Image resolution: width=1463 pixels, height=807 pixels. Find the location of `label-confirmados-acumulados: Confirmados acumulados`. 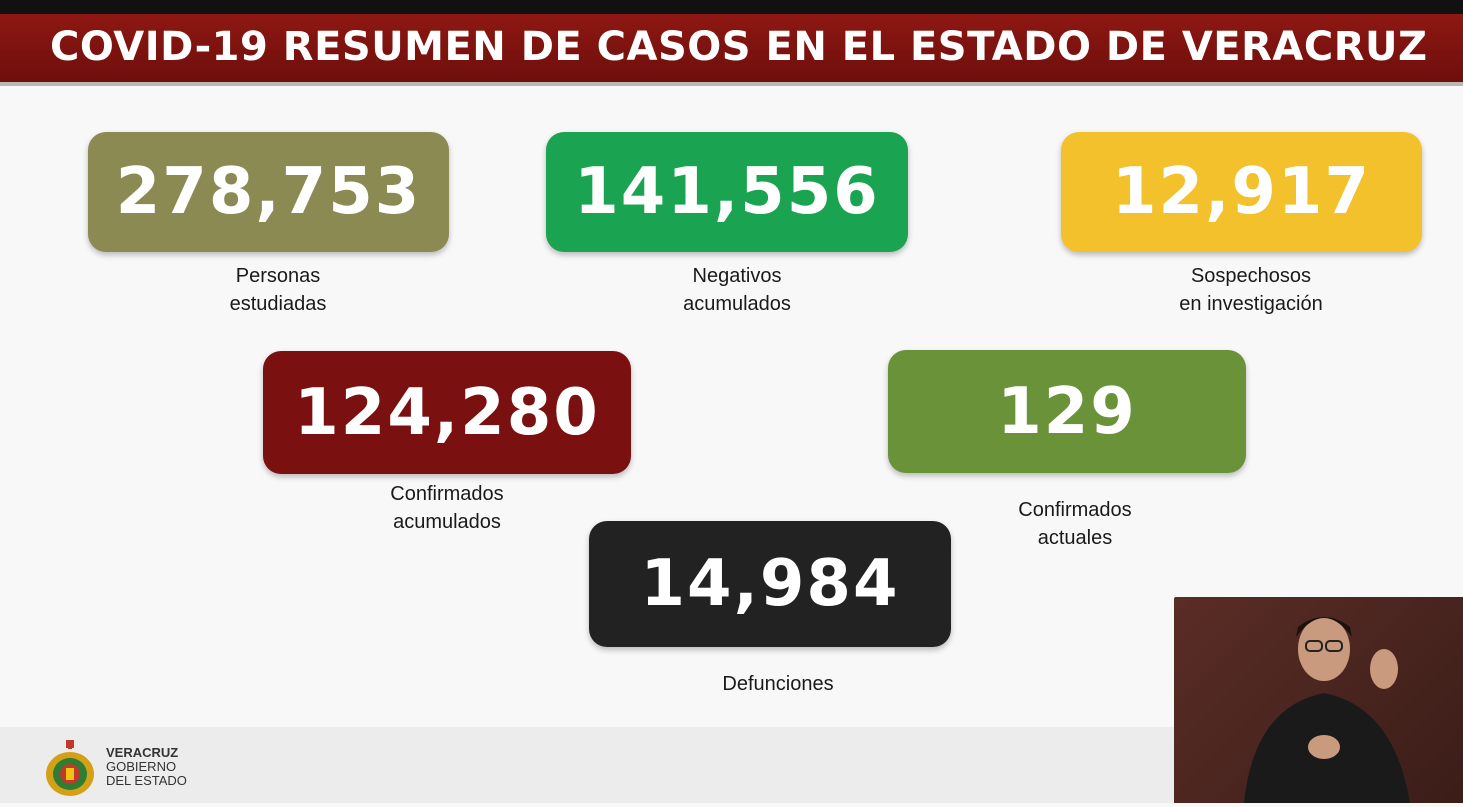

label-confirmados-acumulados: Confirmados acumulados is located at coordinates (447, 508).